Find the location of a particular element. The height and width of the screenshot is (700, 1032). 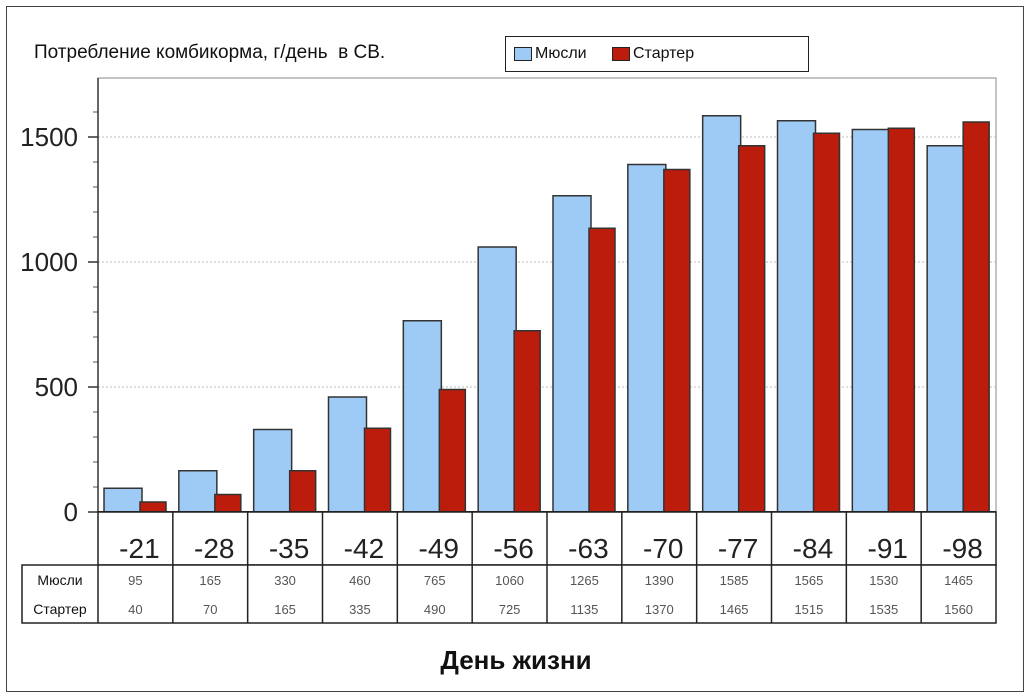

data-table-cell: 330 is located at coordinates (285, 580).